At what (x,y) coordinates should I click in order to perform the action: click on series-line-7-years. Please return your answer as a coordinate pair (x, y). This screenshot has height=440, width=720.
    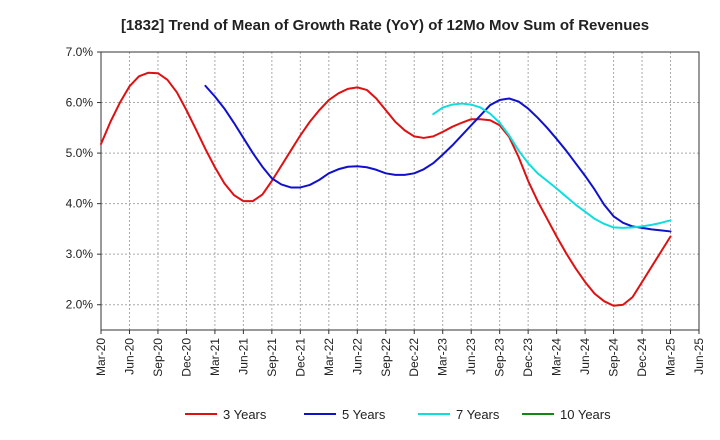
    Looking at the image, I should click on (552, 165).